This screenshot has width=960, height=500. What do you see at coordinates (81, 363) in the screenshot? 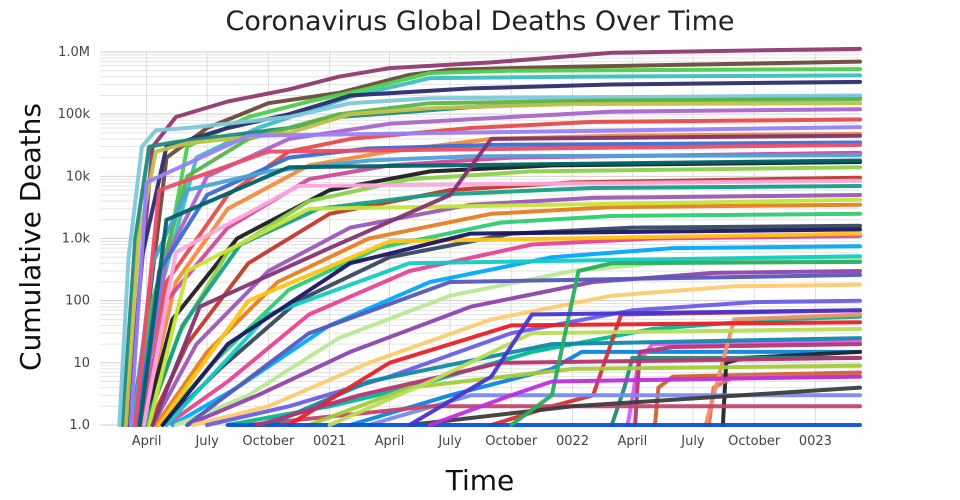
I see `y-tick-label: 10` at bounding box center [81, 363].